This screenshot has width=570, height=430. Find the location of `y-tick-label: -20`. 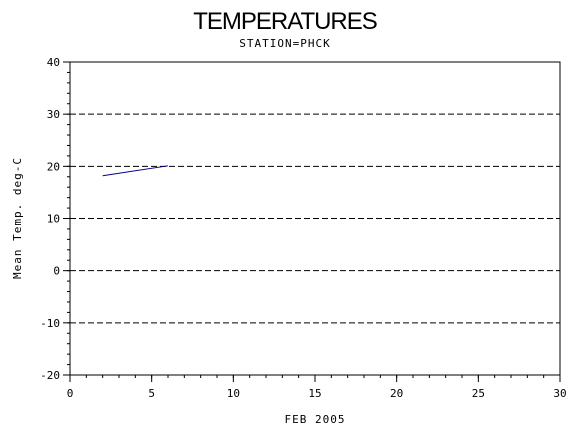

y-tick-label: -20 is located at coordinates (50, 375).